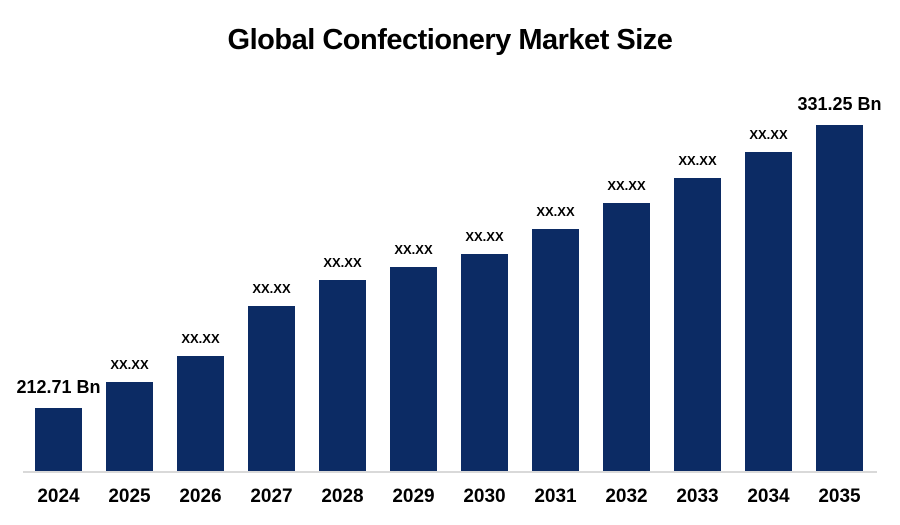  I want to click on x-axis-tick-2034: 2034, so click(768, 496).